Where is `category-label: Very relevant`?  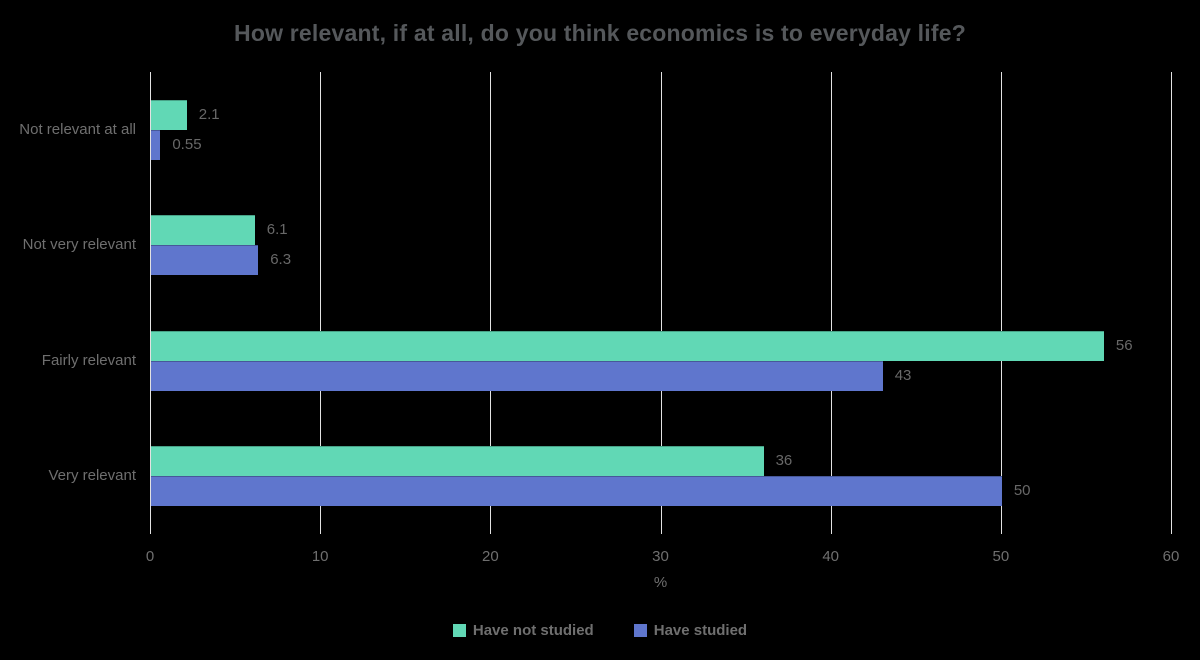 category-label: Very relevant is located at coordinates (92, 476).